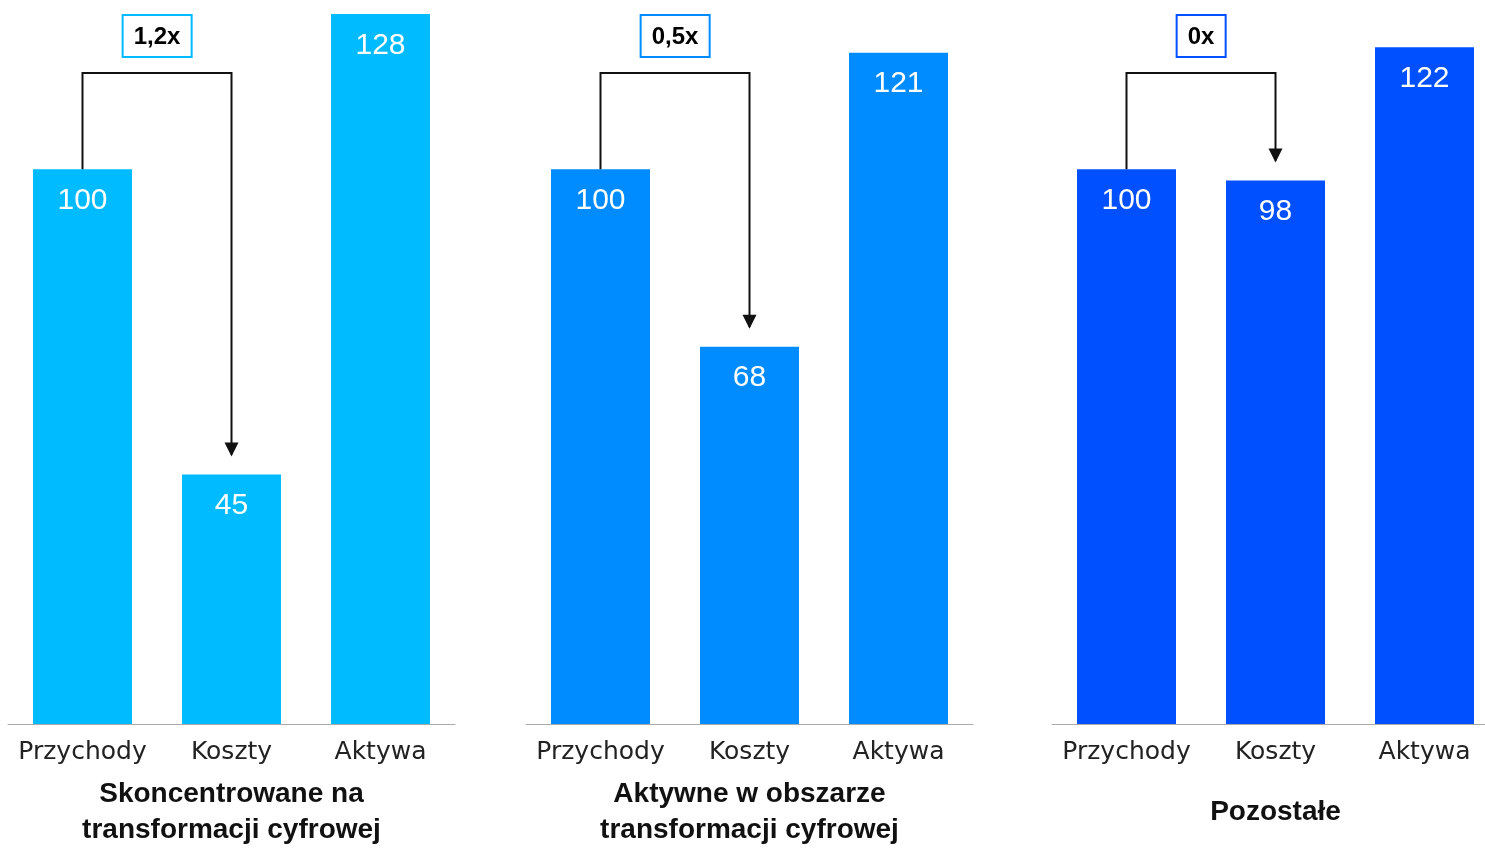  What do you see at coordinates (231, 503) in the screenshot?
I see `data-label: 45` at bounding box center [231, 503].